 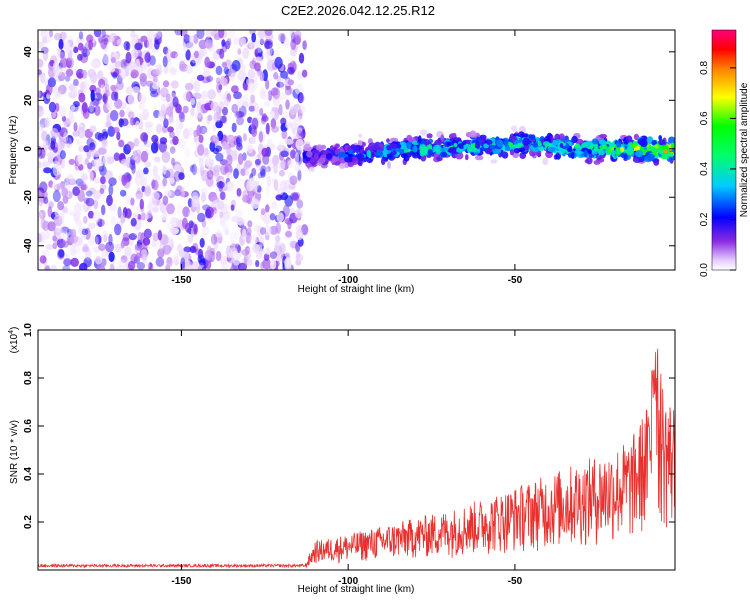 I want to click on colorbar-tick-label: 0.0, so click(x=704, y=270).